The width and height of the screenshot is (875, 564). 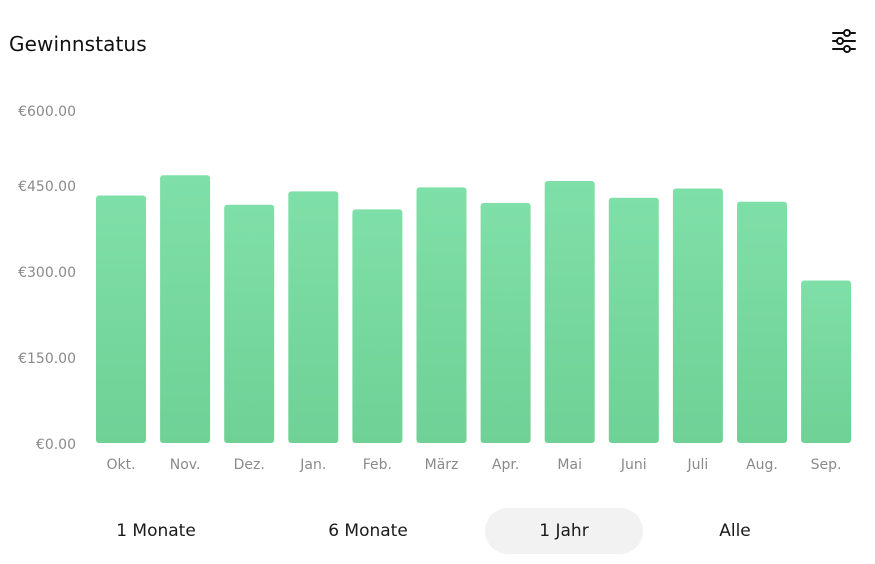 I want to click on bar-märz, so click(x=441, y=315).